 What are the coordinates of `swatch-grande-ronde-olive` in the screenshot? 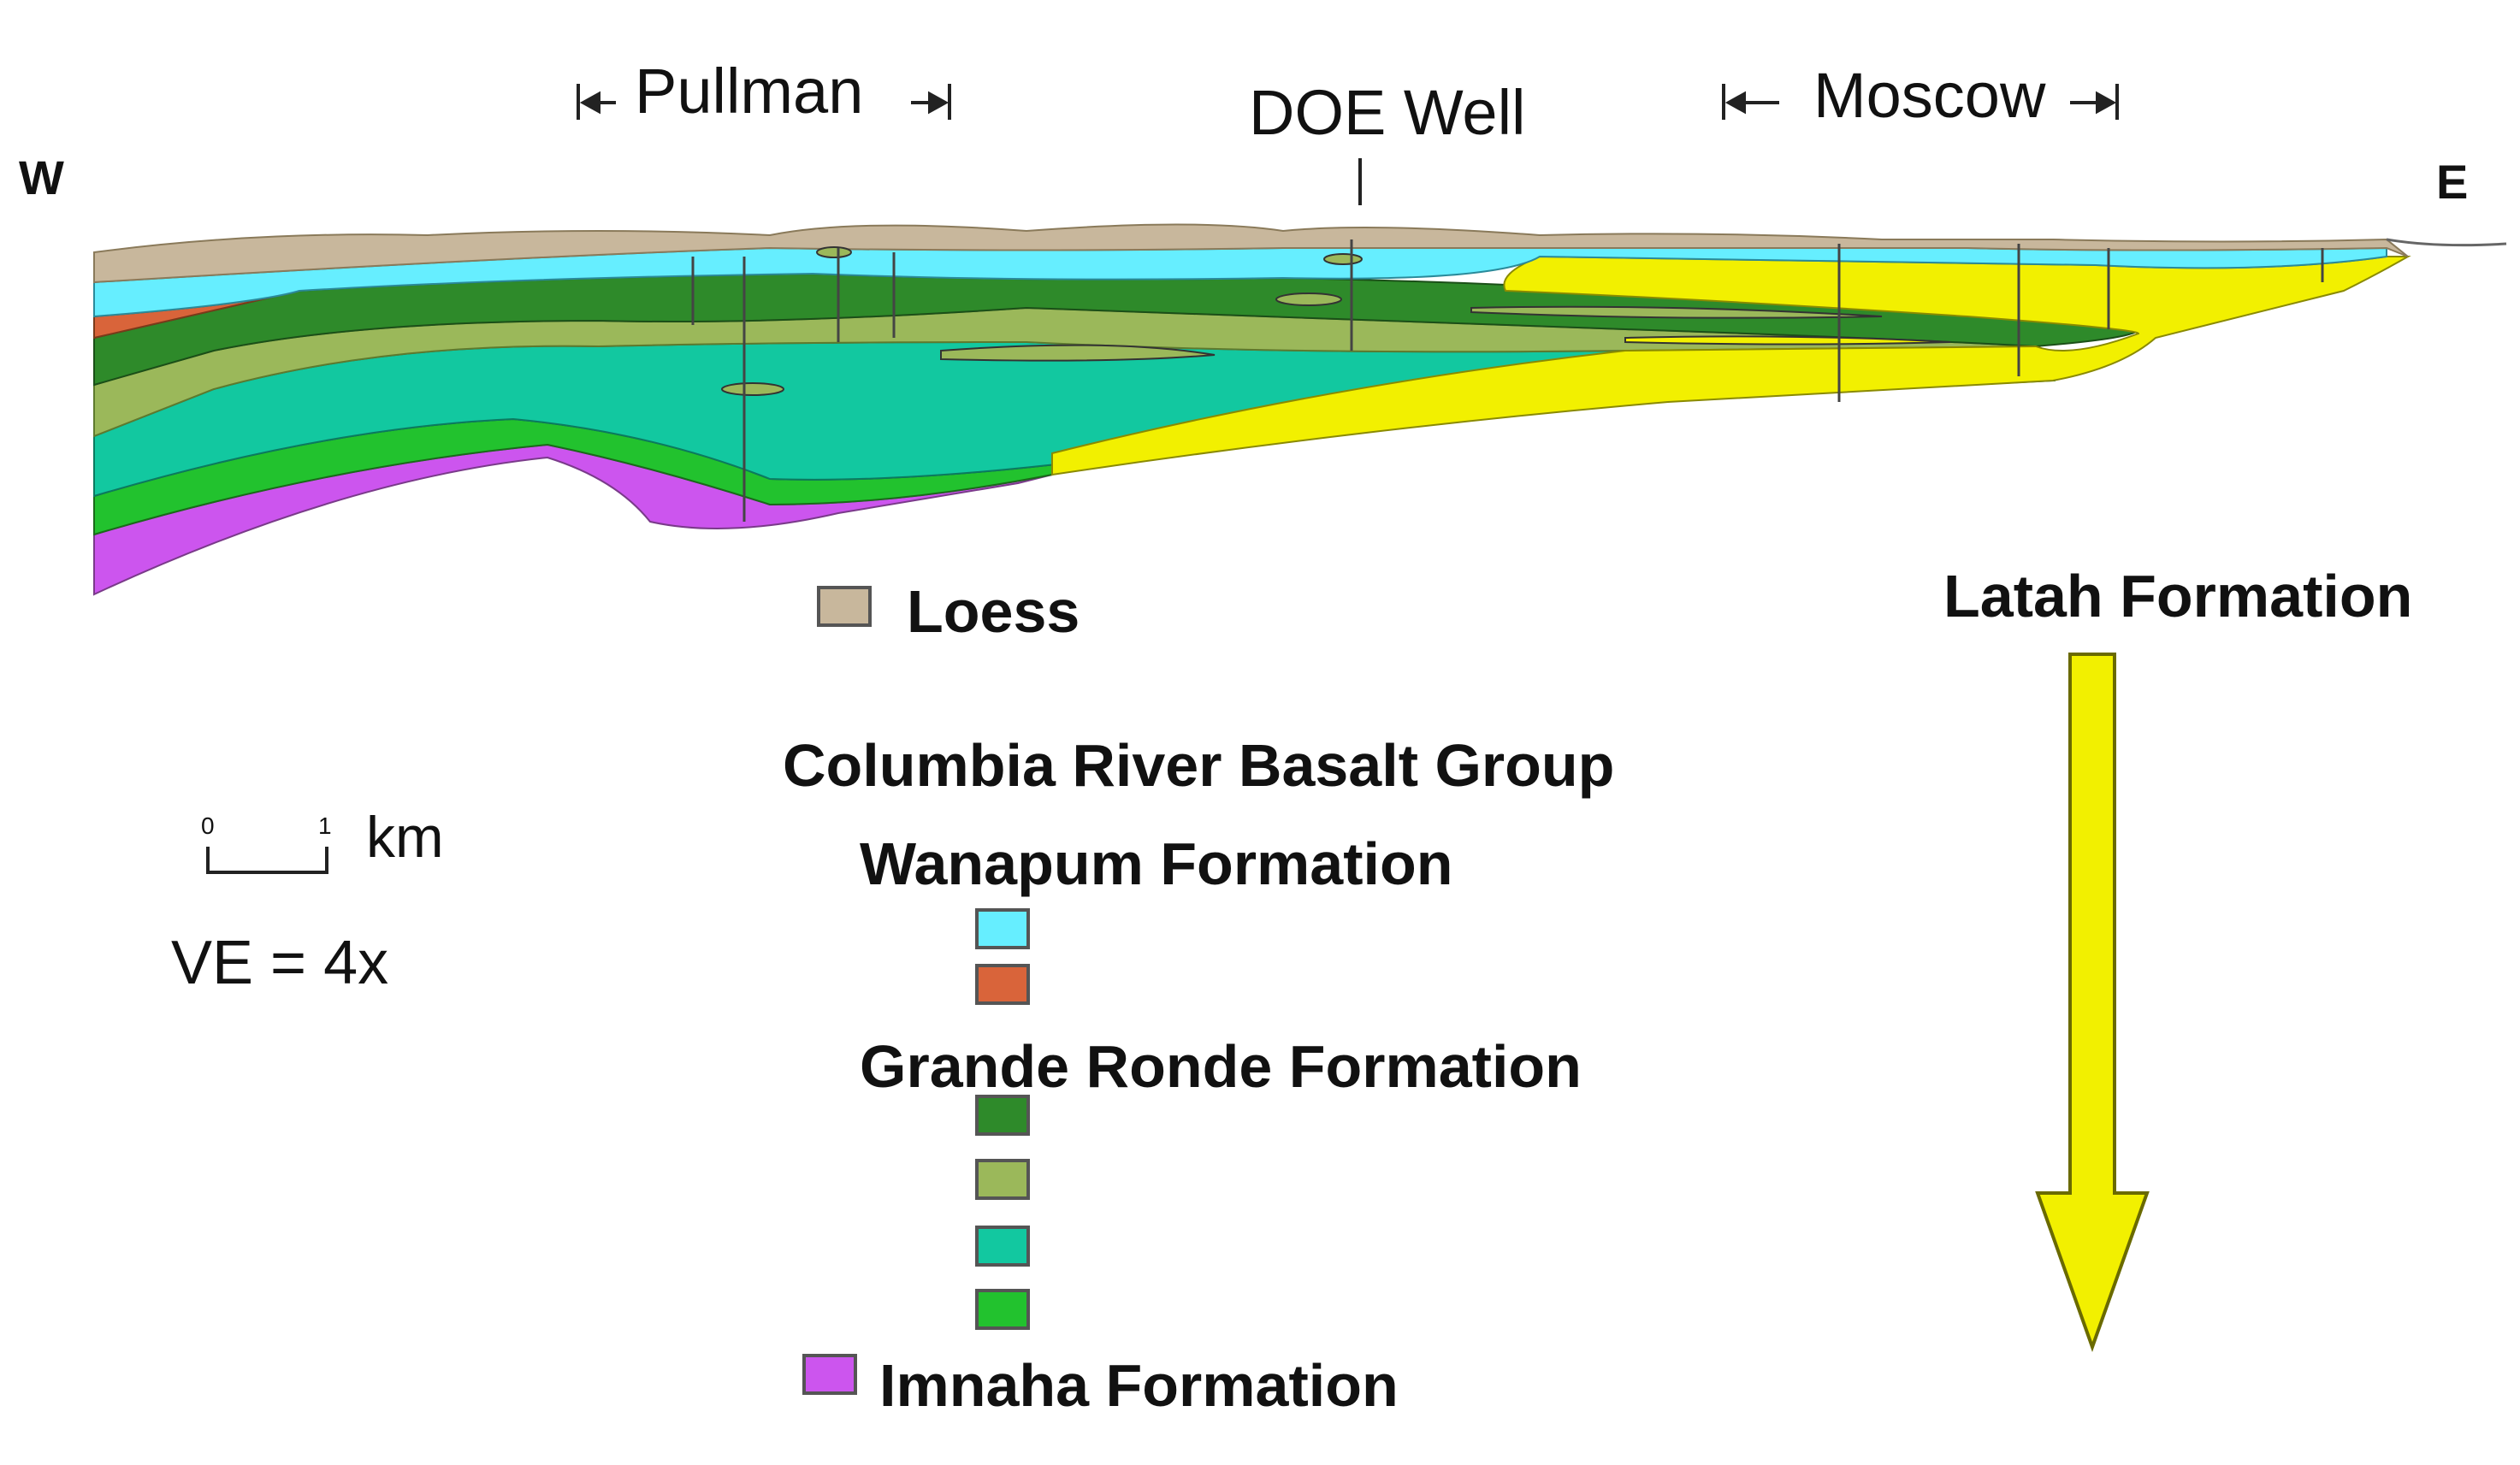 It's located at (1002, 1179).